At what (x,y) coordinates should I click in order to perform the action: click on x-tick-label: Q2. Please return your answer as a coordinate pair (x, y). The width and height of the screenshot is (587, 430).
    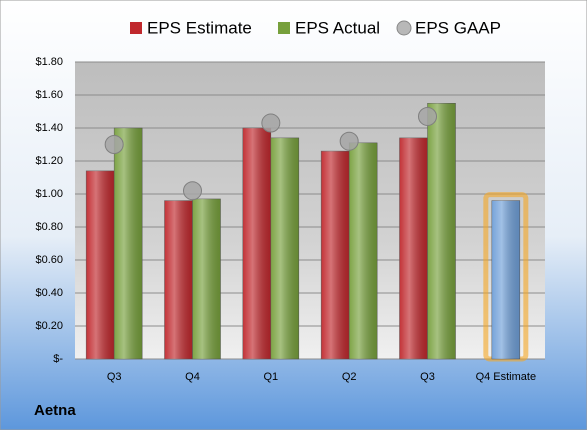
    Looking at the image, I should click on (349, 377).